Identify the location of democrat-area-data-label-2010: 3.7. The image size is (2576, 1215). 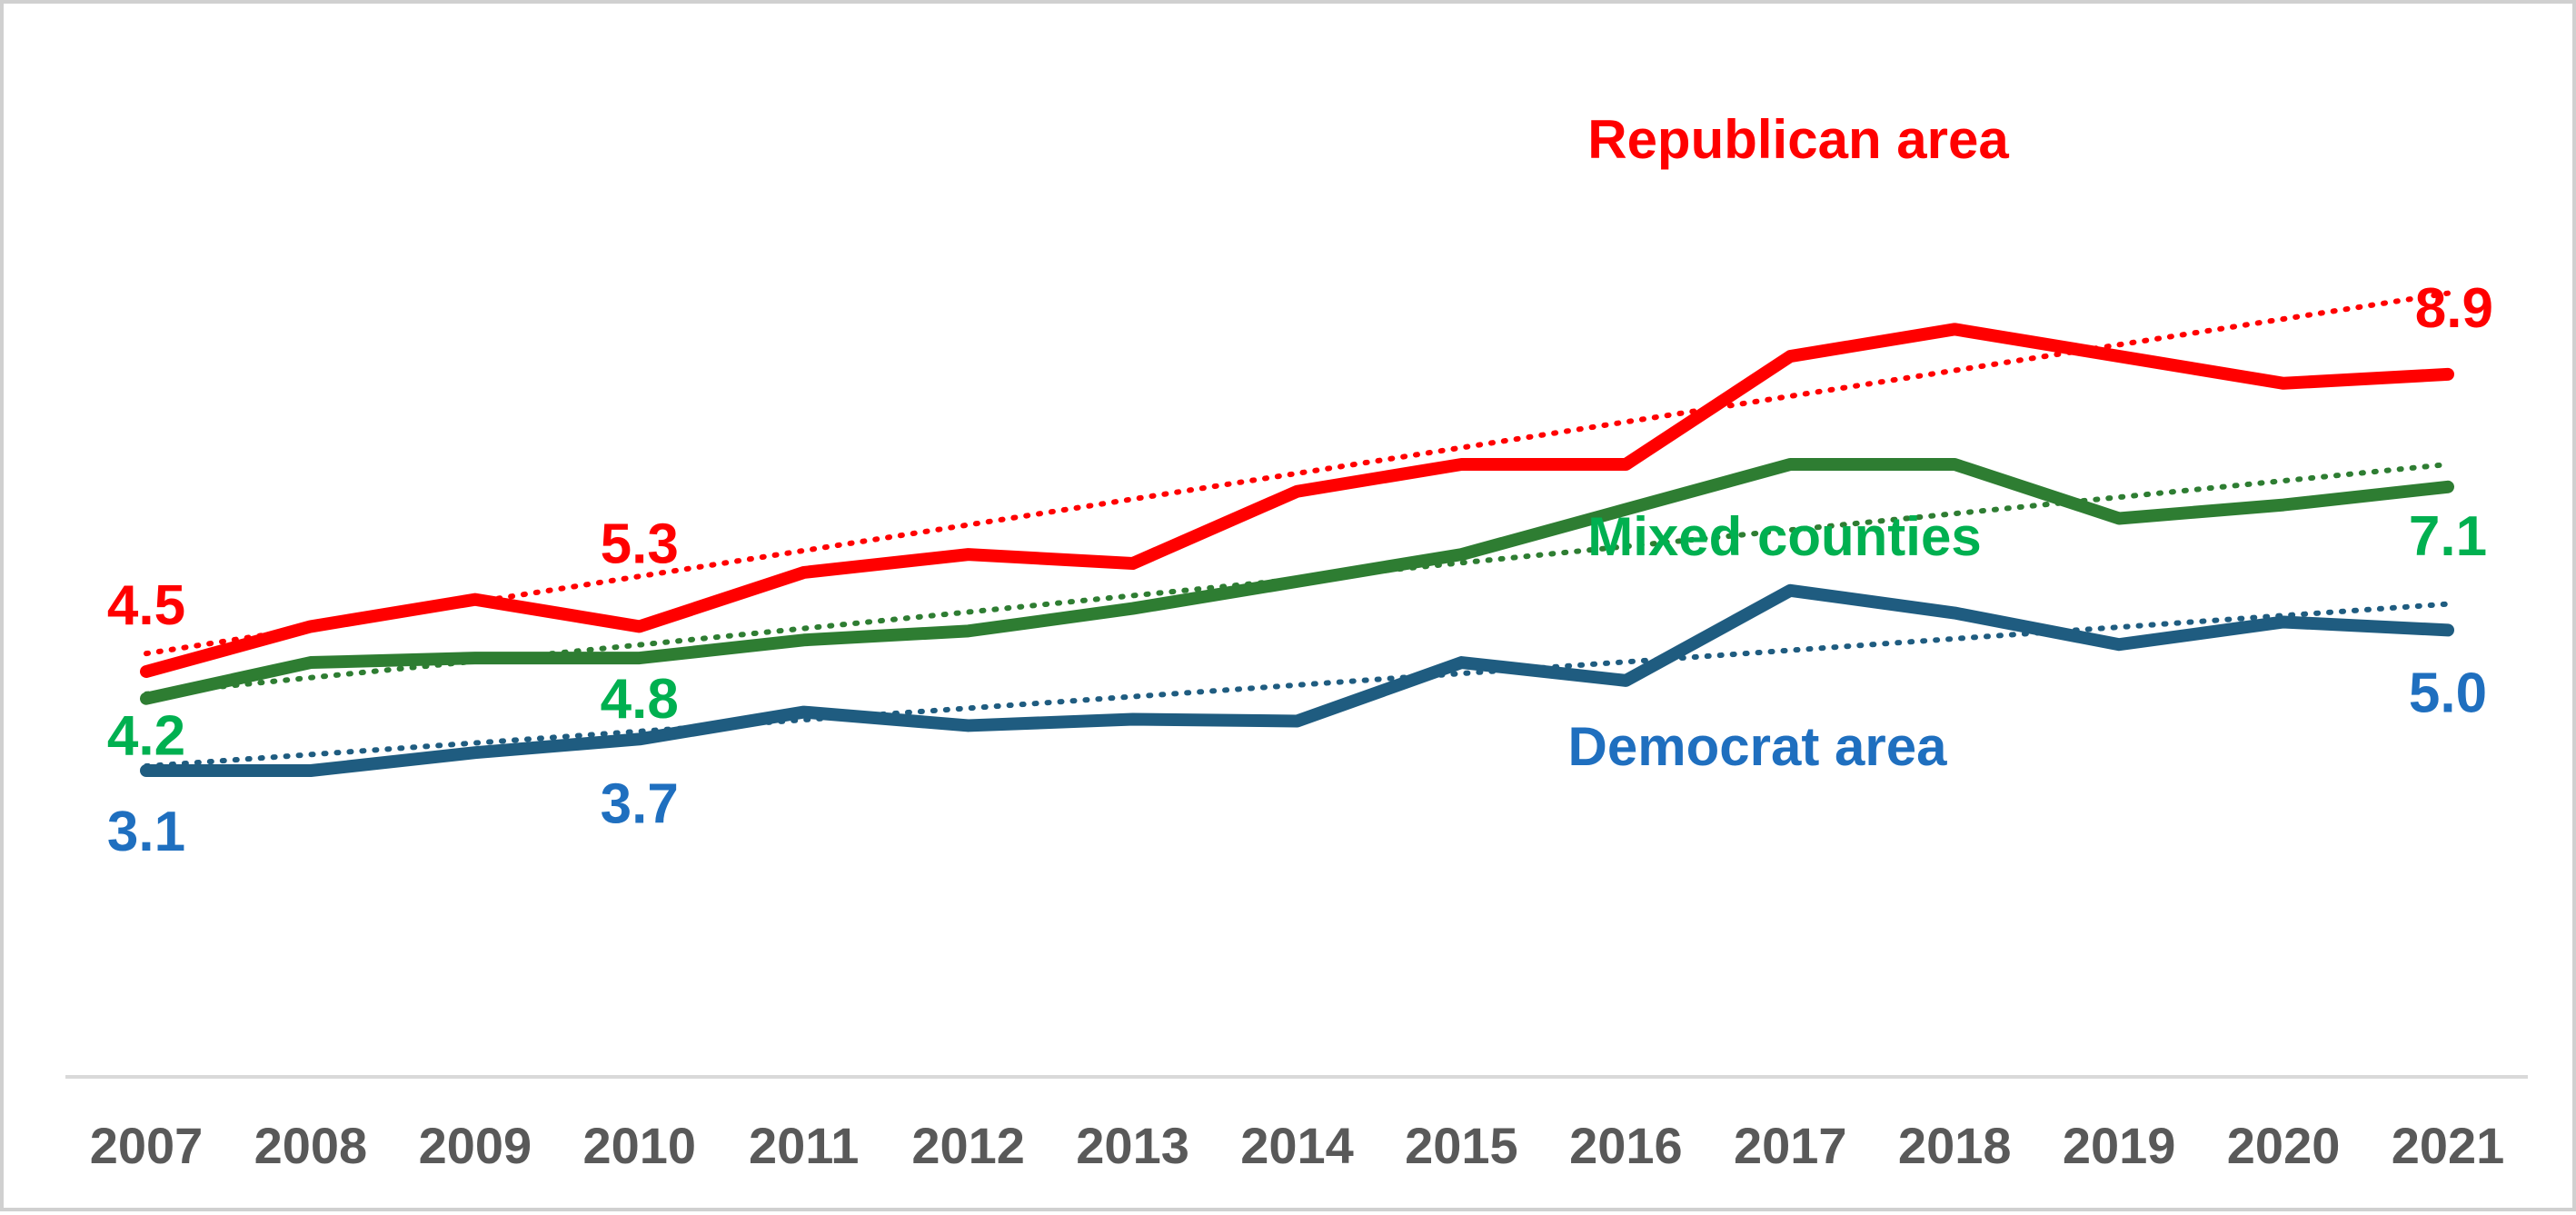
(640, 803).